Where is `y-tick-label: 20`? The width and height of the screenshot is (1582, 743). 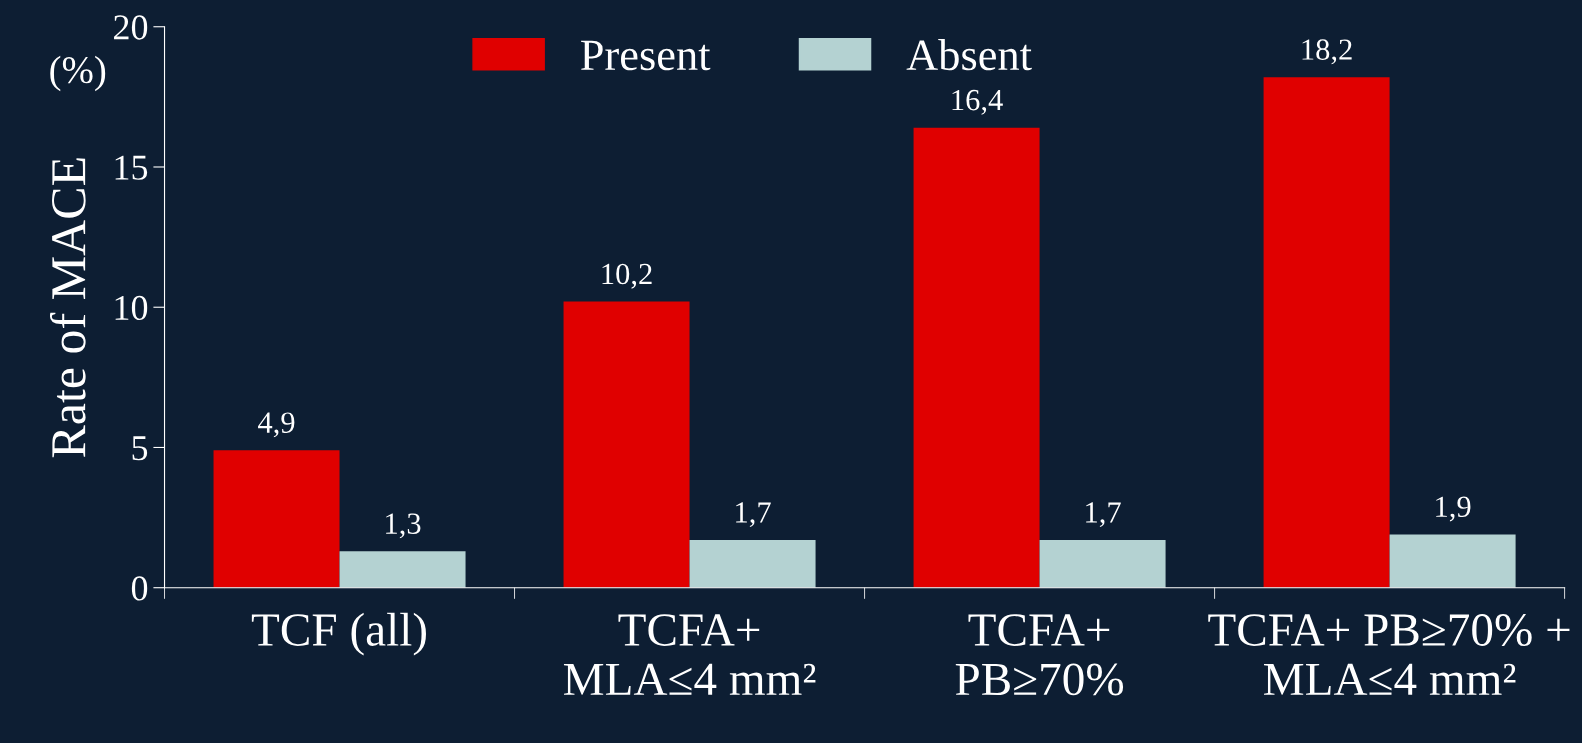 y-tick-label: 20 is located at coordinates (131, 27).